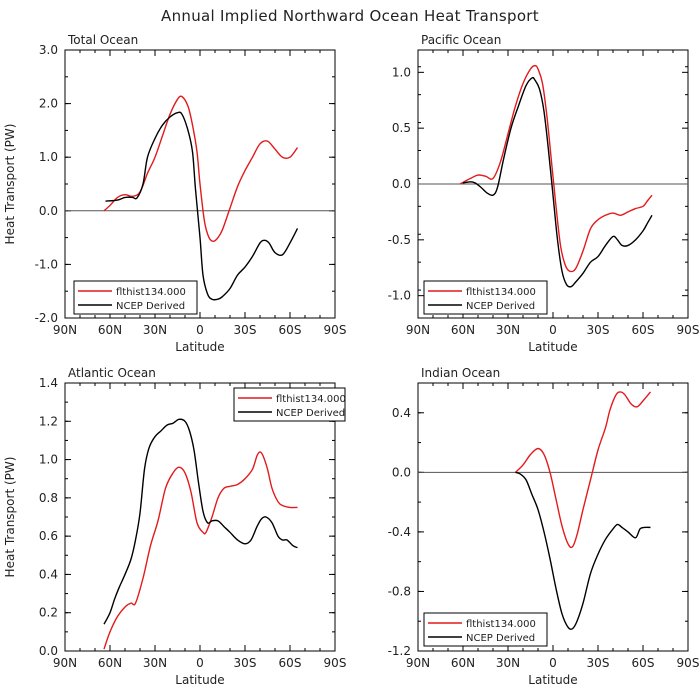 The width and height of the screenshot is (700, 700). What do you see at coordinates (461, 40) in the screenshot?
I see `subplot-title: Pacific Ocean` at bounding box center [461, 40].